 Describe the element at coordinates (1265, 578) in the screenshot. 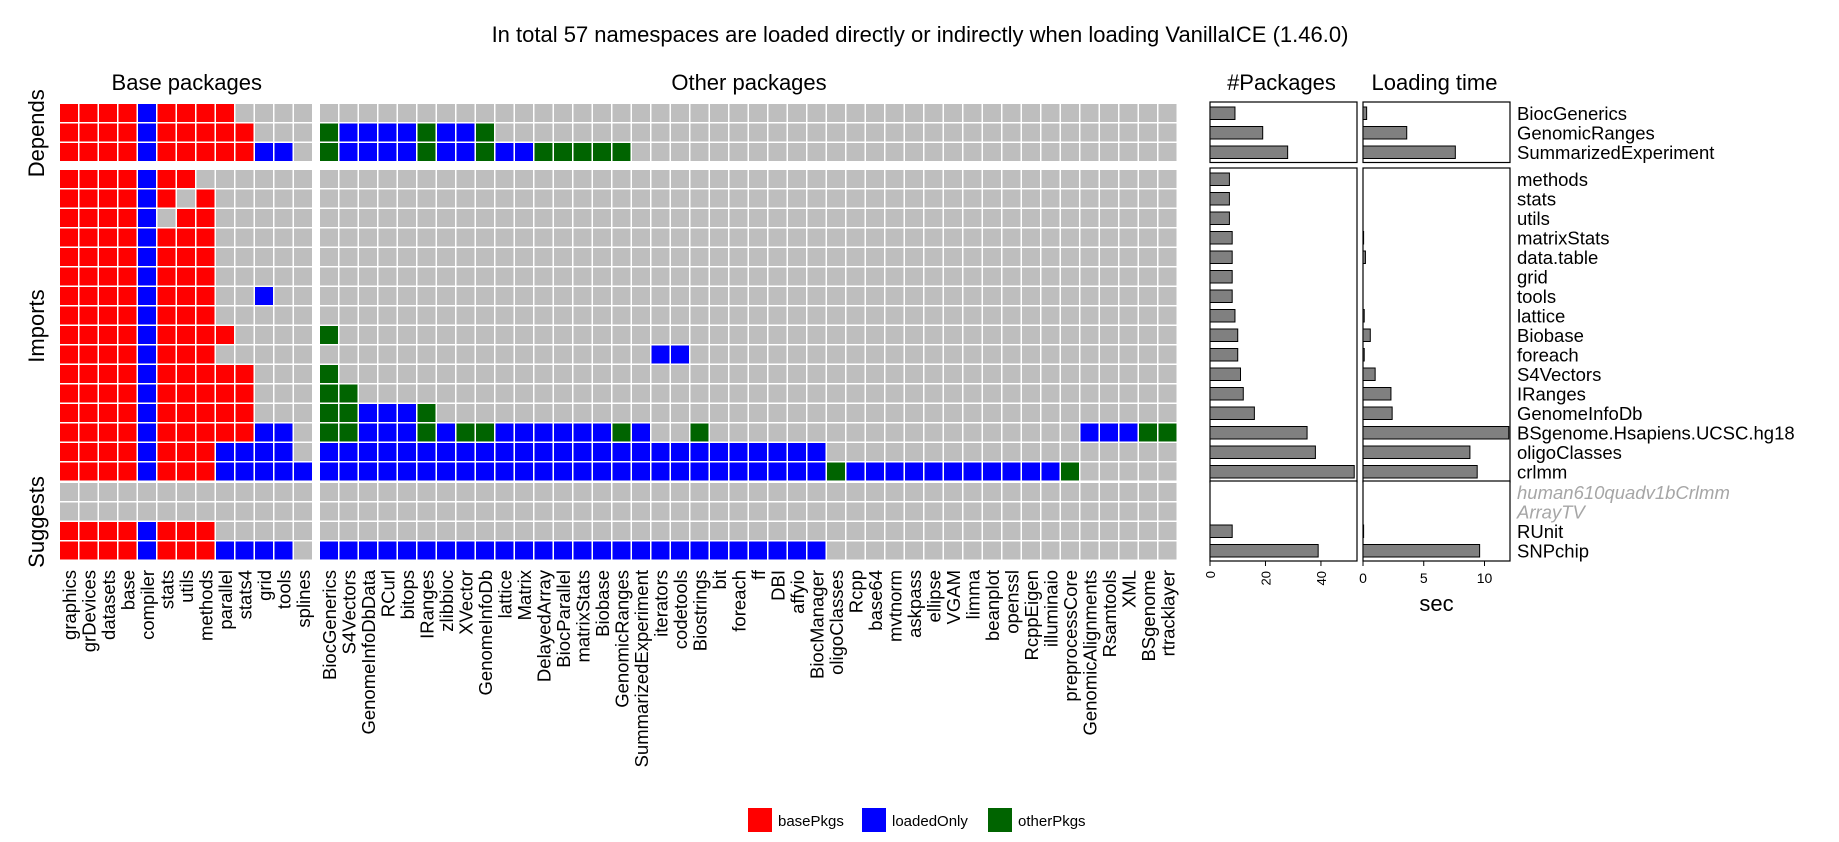

I see `packages-tick-label: 20` at that location.